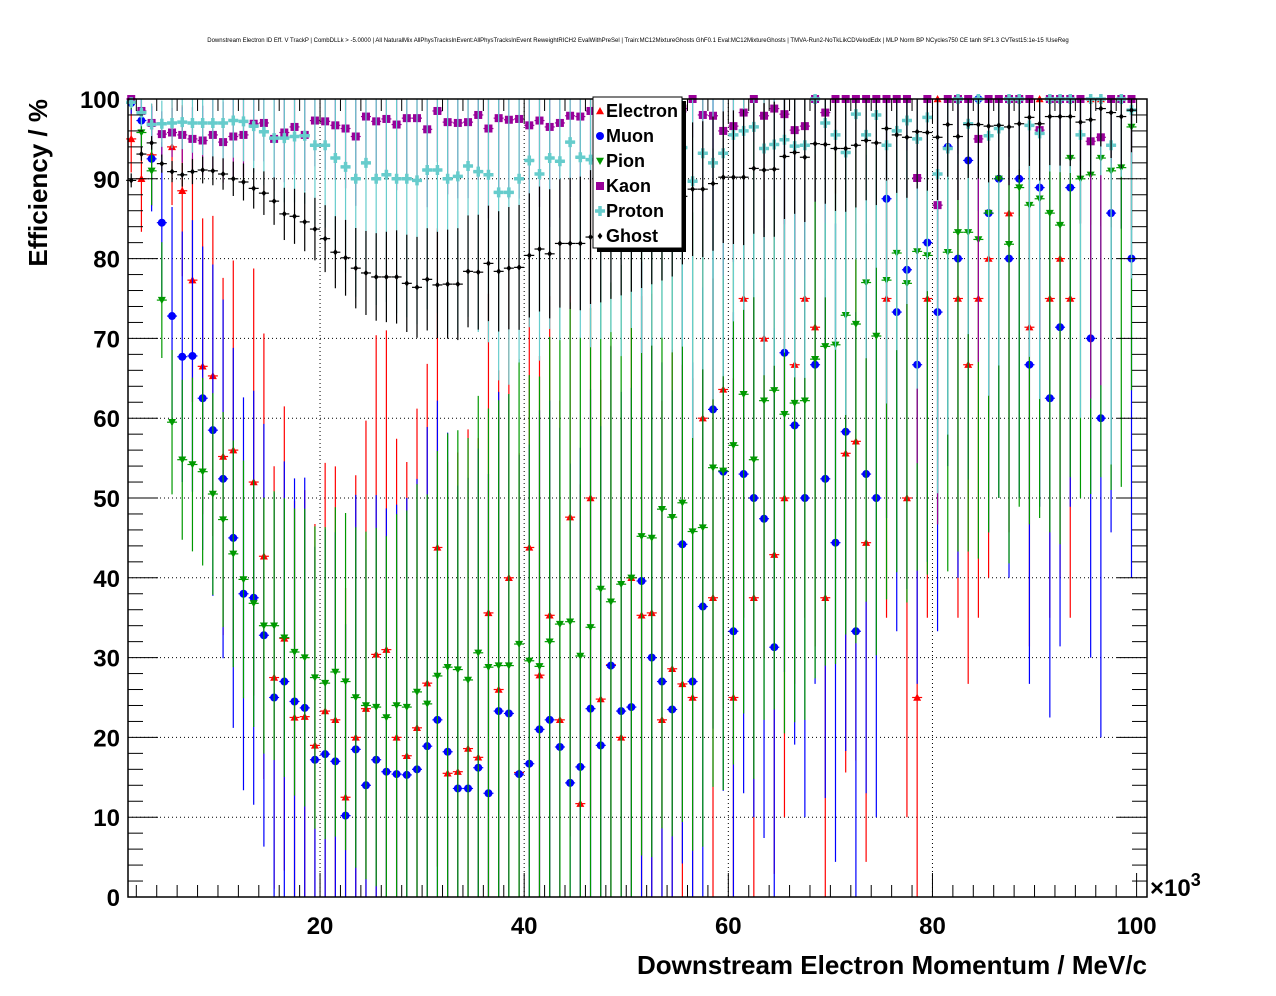  What do you see at coordinates (524, 926) in the screenshot?
I see `x-tick-label: 40` at bounding box center [524, 926].